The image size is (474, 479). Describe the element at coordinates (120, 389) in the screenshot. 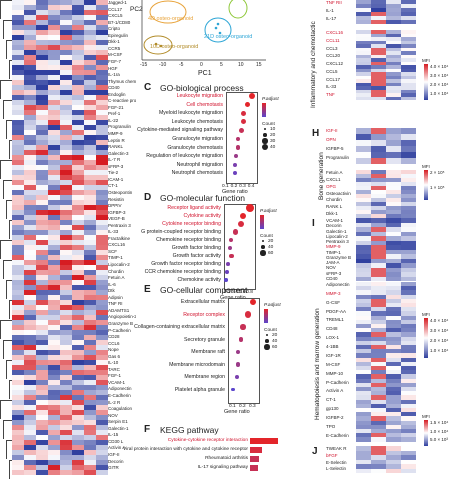

I see `left-row-label: Adiponectin` at that location.